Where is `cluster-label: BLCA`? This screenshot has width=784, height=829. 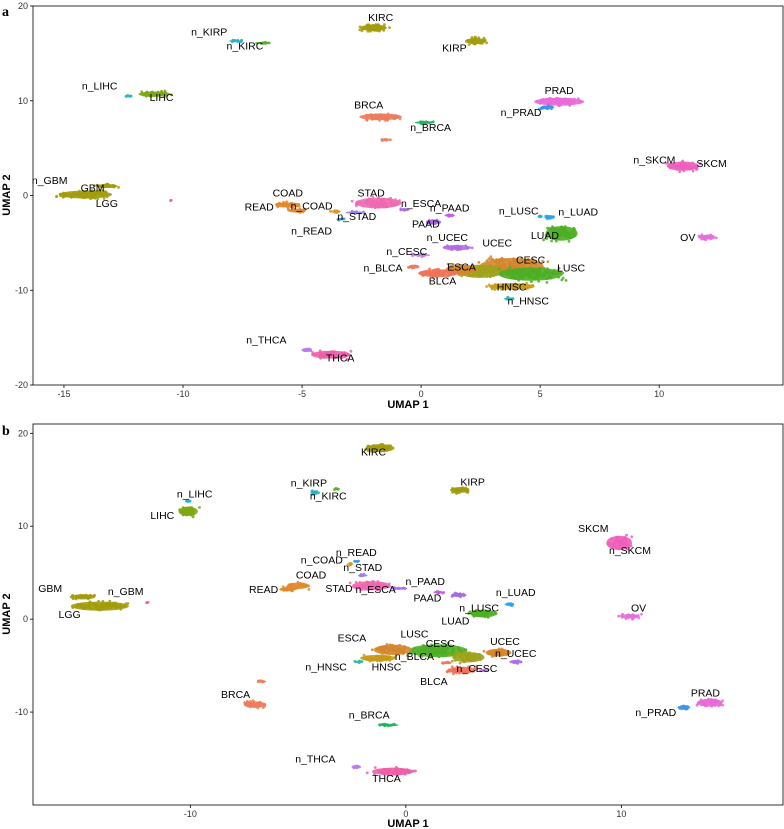 cluster-label: BLCA is located at coordinates (433, 682).